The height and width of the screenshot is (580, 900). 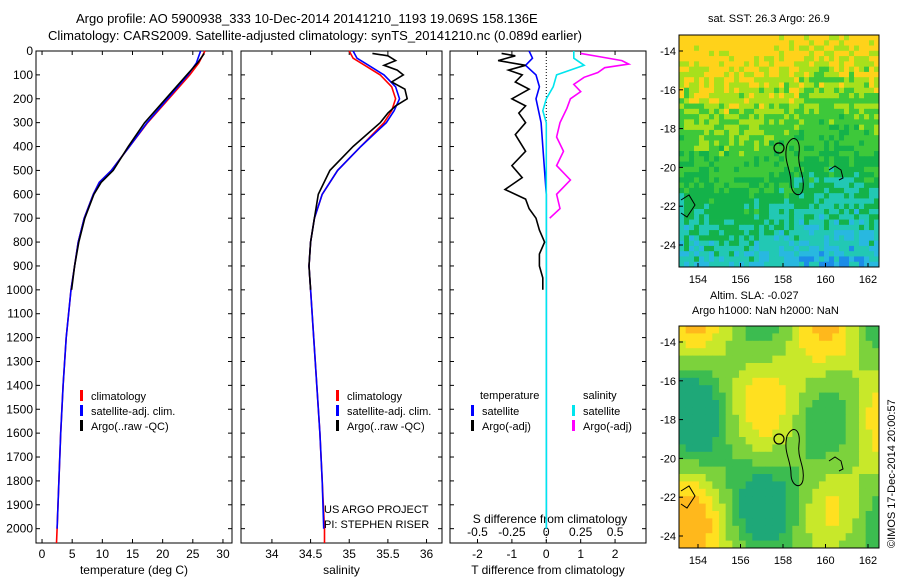 What do you see at coordinates (510, 396) in the screenshot?
I see `legend-head-temperature: temperature` at bounding box center [510, 396].